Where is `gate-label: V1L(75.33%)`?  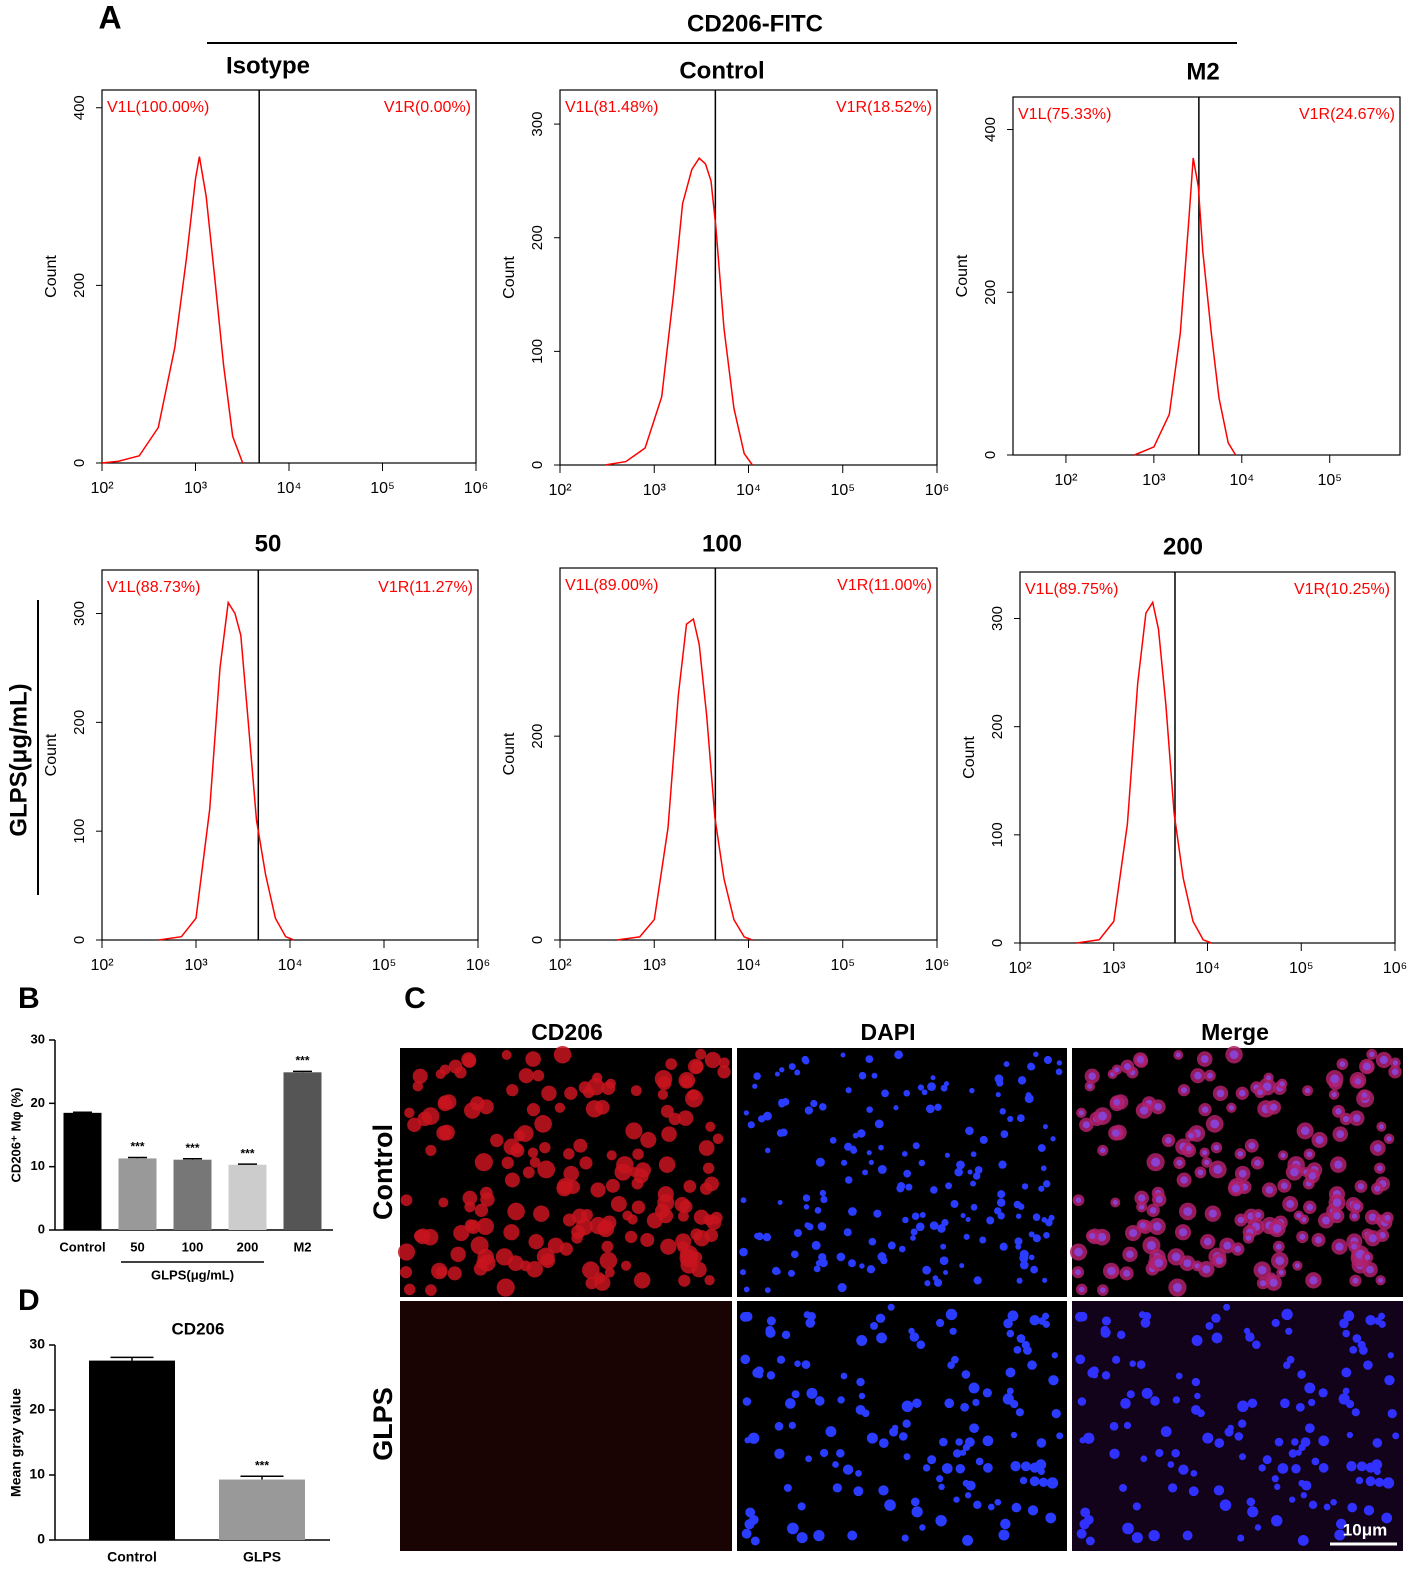
gate-label: V1L(75.33%) is located at coordinates (1064, 114).